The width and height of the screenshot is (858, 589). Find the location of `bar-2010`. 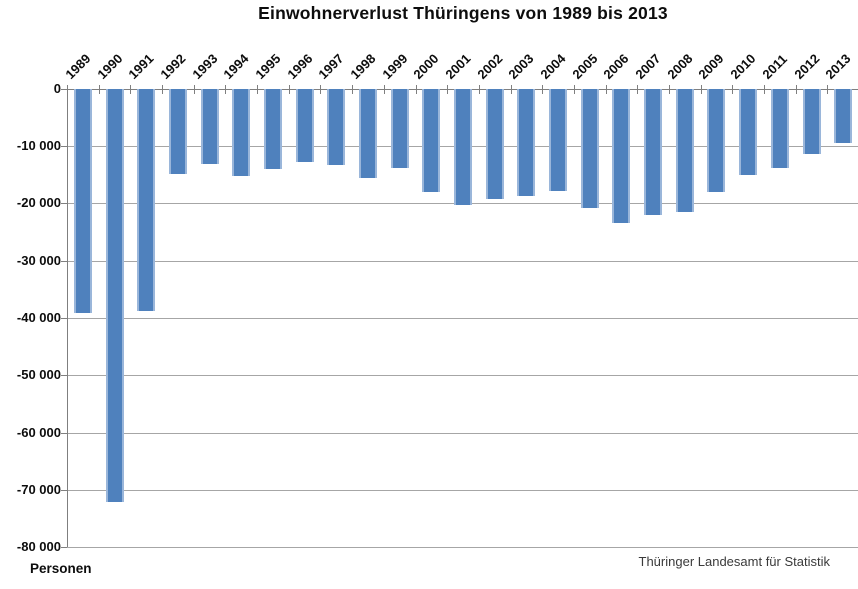

bar-2010 is located at coordinates (748, 132).